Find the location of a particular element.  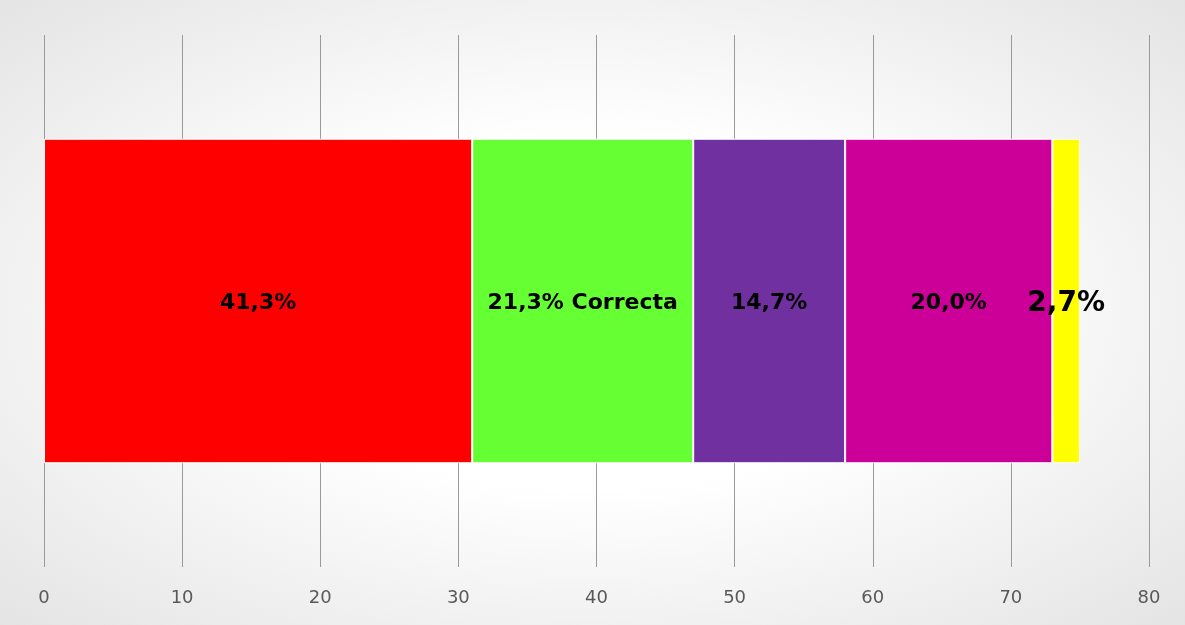

annotation: 2,7% is located at coordinates (1066, 301).